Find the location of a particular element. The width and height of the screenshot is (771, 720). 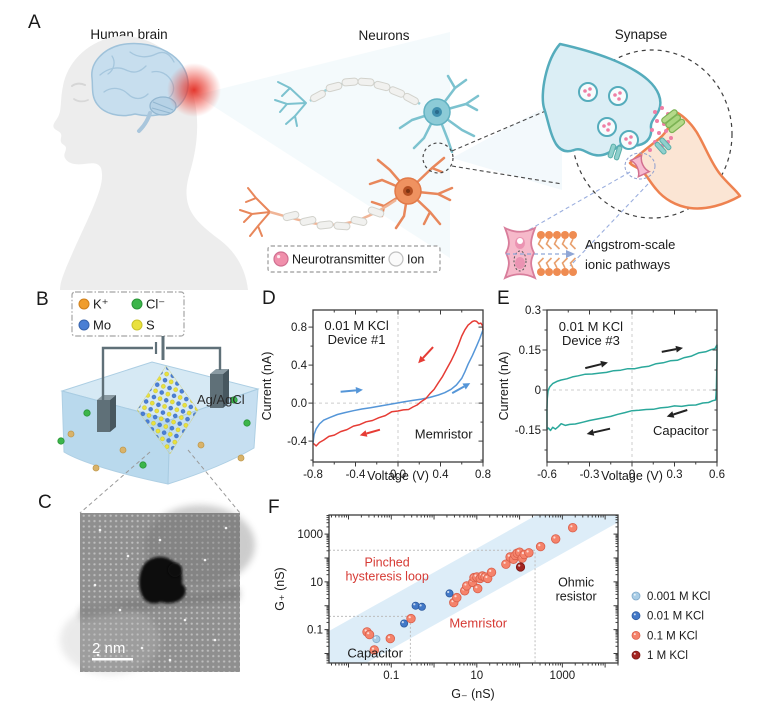

y-axis-label: G₊ (nS) is located at coordinates (280, 588).